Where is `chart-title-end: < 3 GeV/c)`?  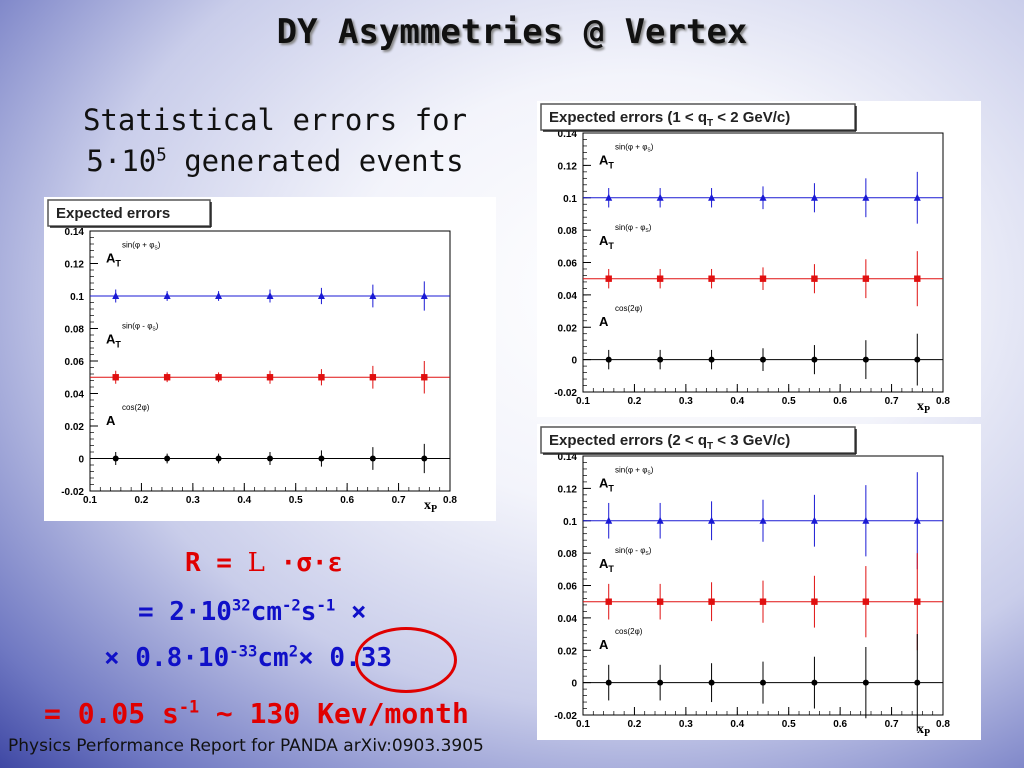 chart-title-end: < 3 GeV/c) is located at coordinates (751, 440).